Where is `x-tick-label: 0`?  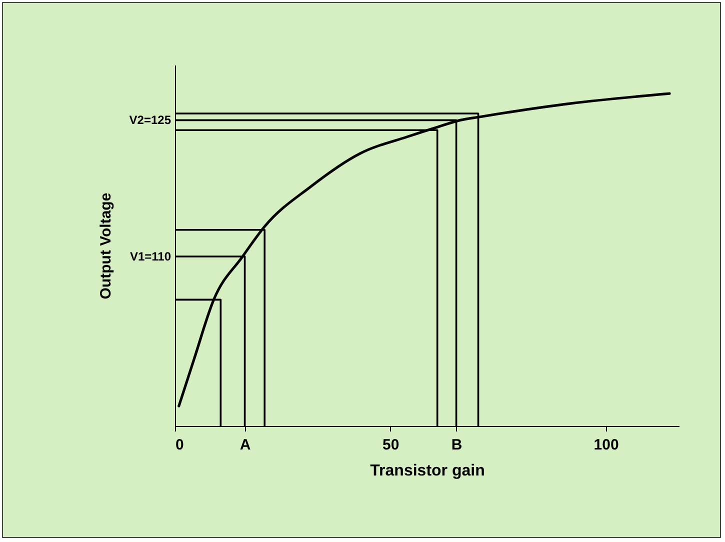 x-tick-label: 0 is located at coordinates (180, 445).